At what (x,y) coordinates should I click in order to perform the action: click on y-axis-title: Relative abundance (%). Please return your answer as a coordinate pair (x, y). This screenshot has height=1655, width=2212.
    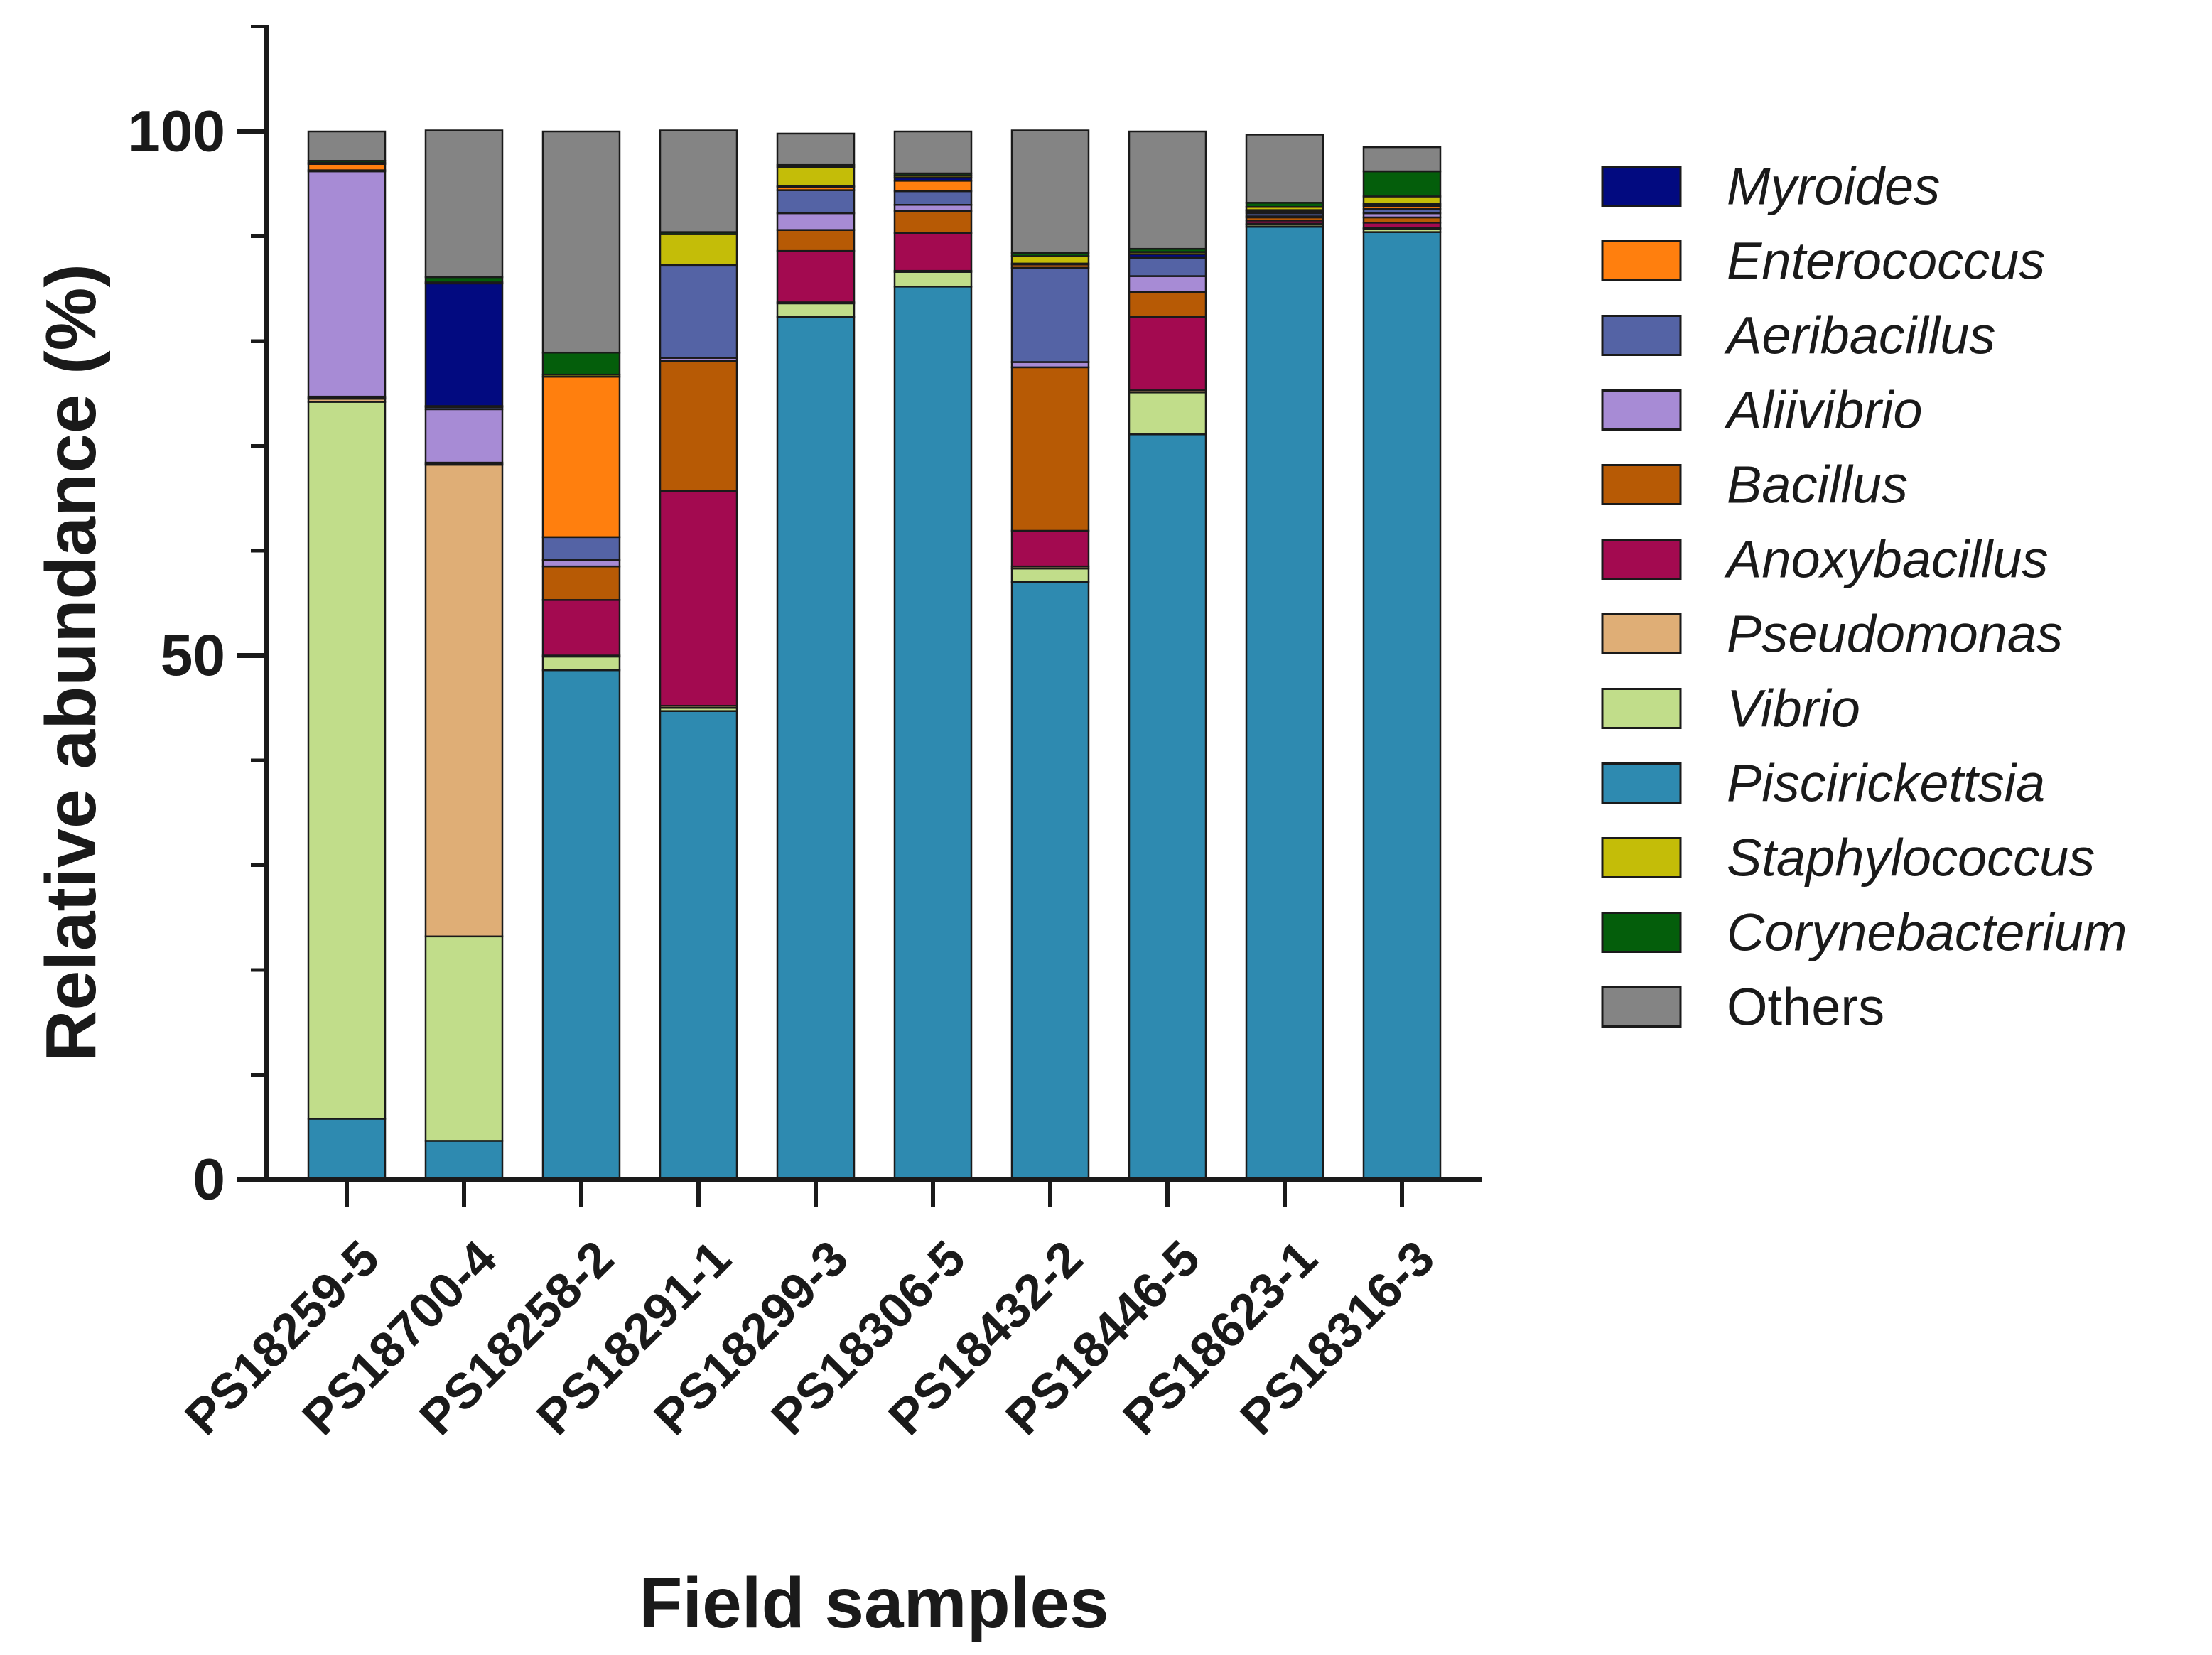
    Looking at the image, I should click on (71, 663).